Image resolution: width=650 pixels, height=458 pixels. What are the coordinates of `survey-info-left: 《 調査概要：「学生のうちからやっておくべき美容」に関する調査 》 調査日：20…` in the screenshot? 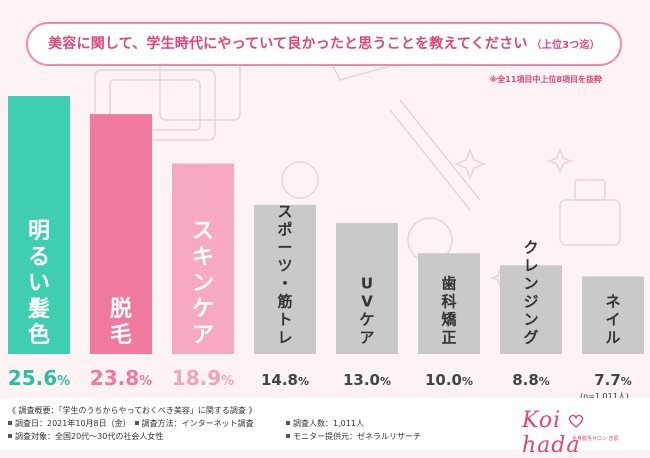 It's located at (132, 423).